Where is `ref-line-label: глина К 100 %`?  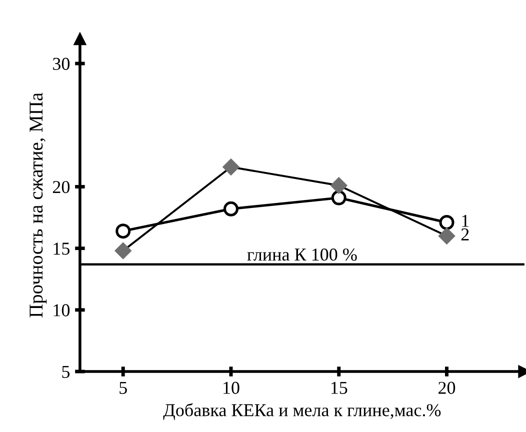 ref-line-label: глина К 100 % is located at coordinates (302, 254).